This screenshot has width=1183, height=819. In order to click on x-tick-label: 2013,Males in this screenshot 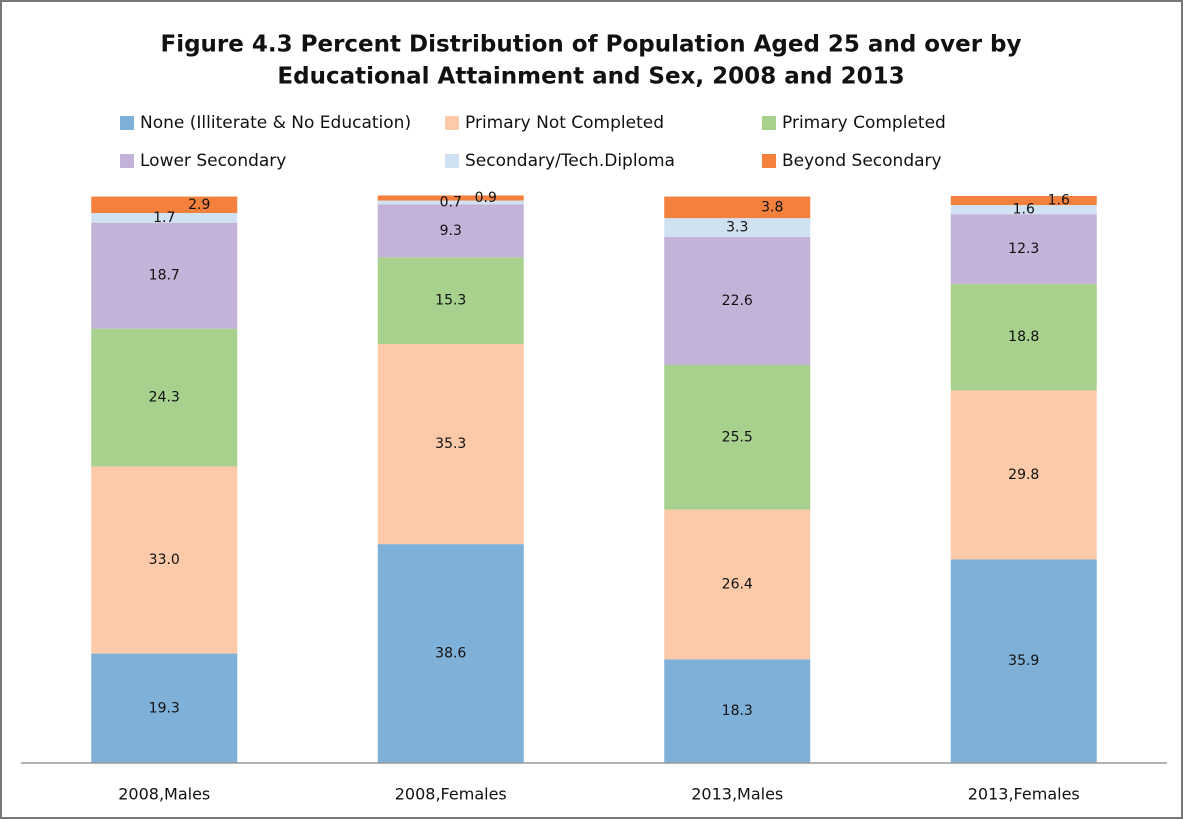, I will do `click(737, 794)`.